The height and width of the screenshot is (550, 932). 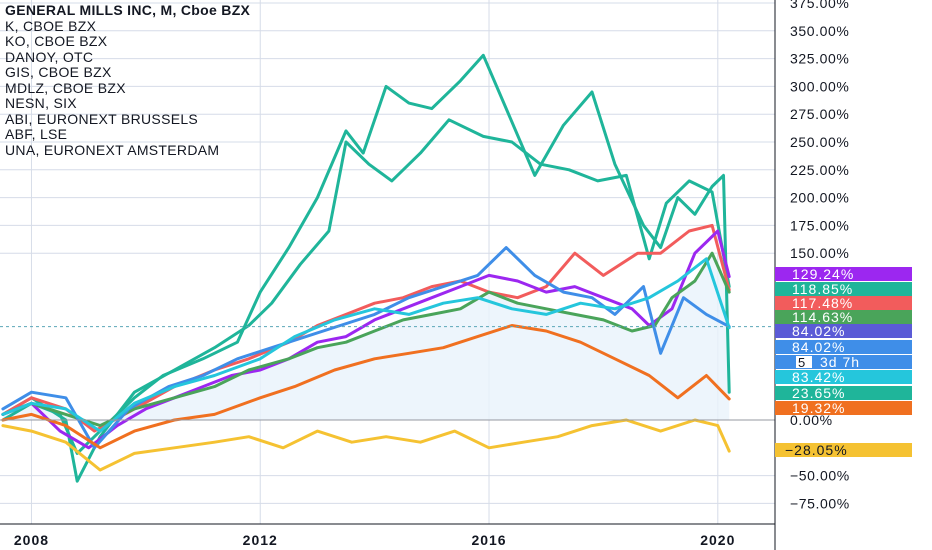 What do you see at coordinates (260, 540) in the screenshot?
I see `x-tick-label: 2012` at bounding box center [260, 540].